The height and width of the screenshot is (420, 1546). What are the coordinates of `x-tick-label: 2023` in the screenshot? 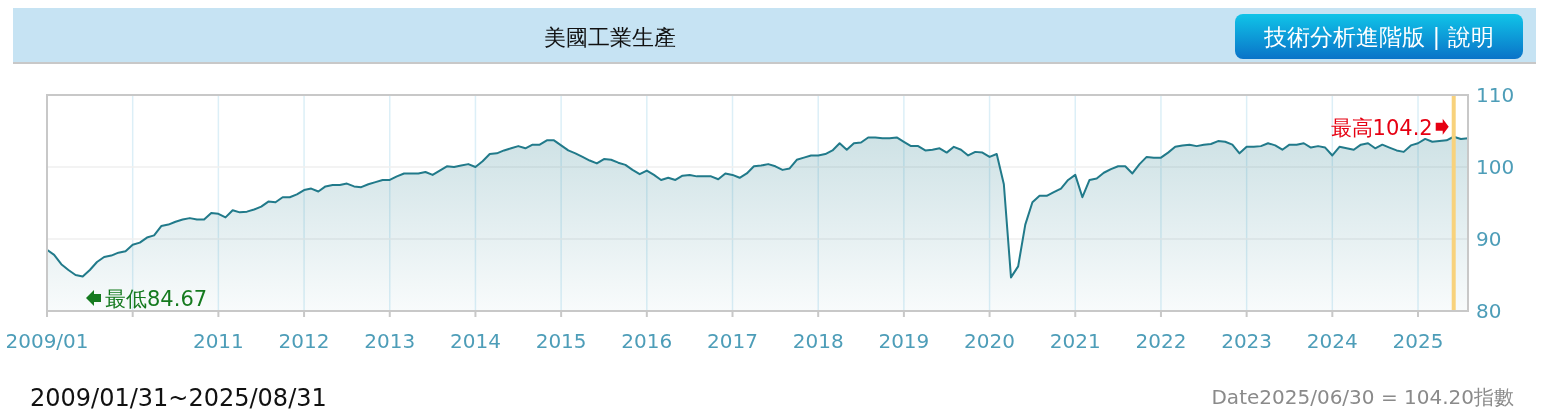 It's located at (1247, 341).